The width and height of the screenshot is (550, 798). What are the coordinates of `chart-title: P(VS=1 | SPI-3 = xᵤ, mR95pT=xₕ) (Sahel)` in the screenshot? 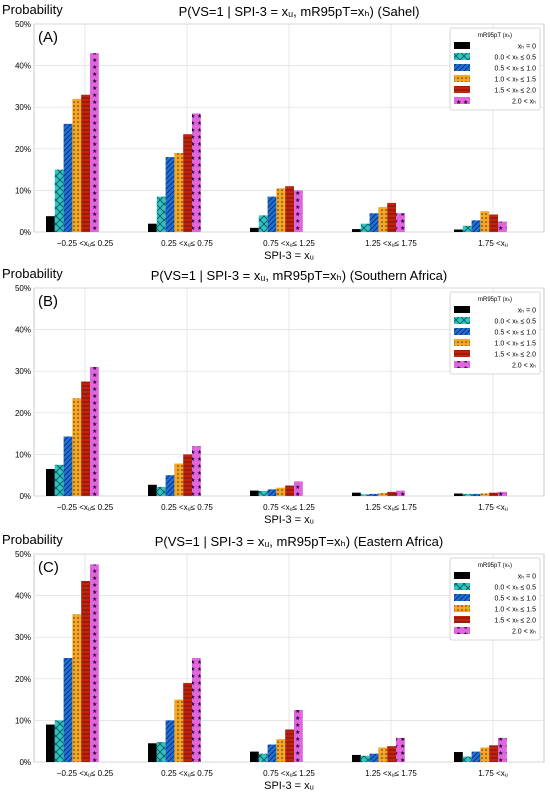 It's located at (299, 11).